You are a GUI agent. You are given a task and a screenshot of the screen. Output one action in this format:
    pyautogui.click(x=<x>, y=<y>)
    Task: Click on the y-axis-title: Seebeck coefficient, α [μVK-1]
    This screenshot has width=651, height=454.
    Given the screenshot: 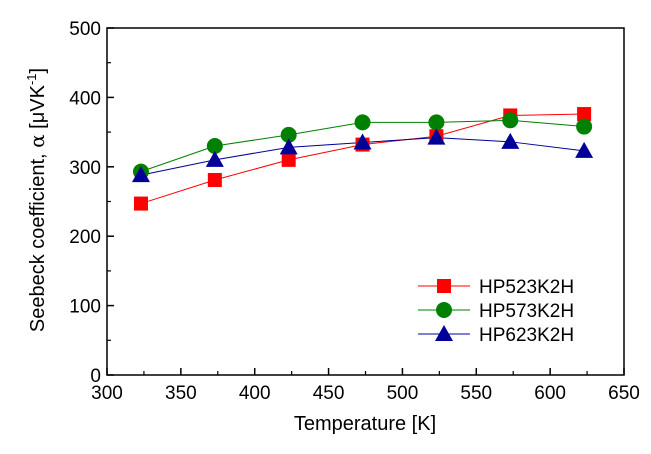 What is the action you would take?
    pyautogui.click(x=36, y=200)
    